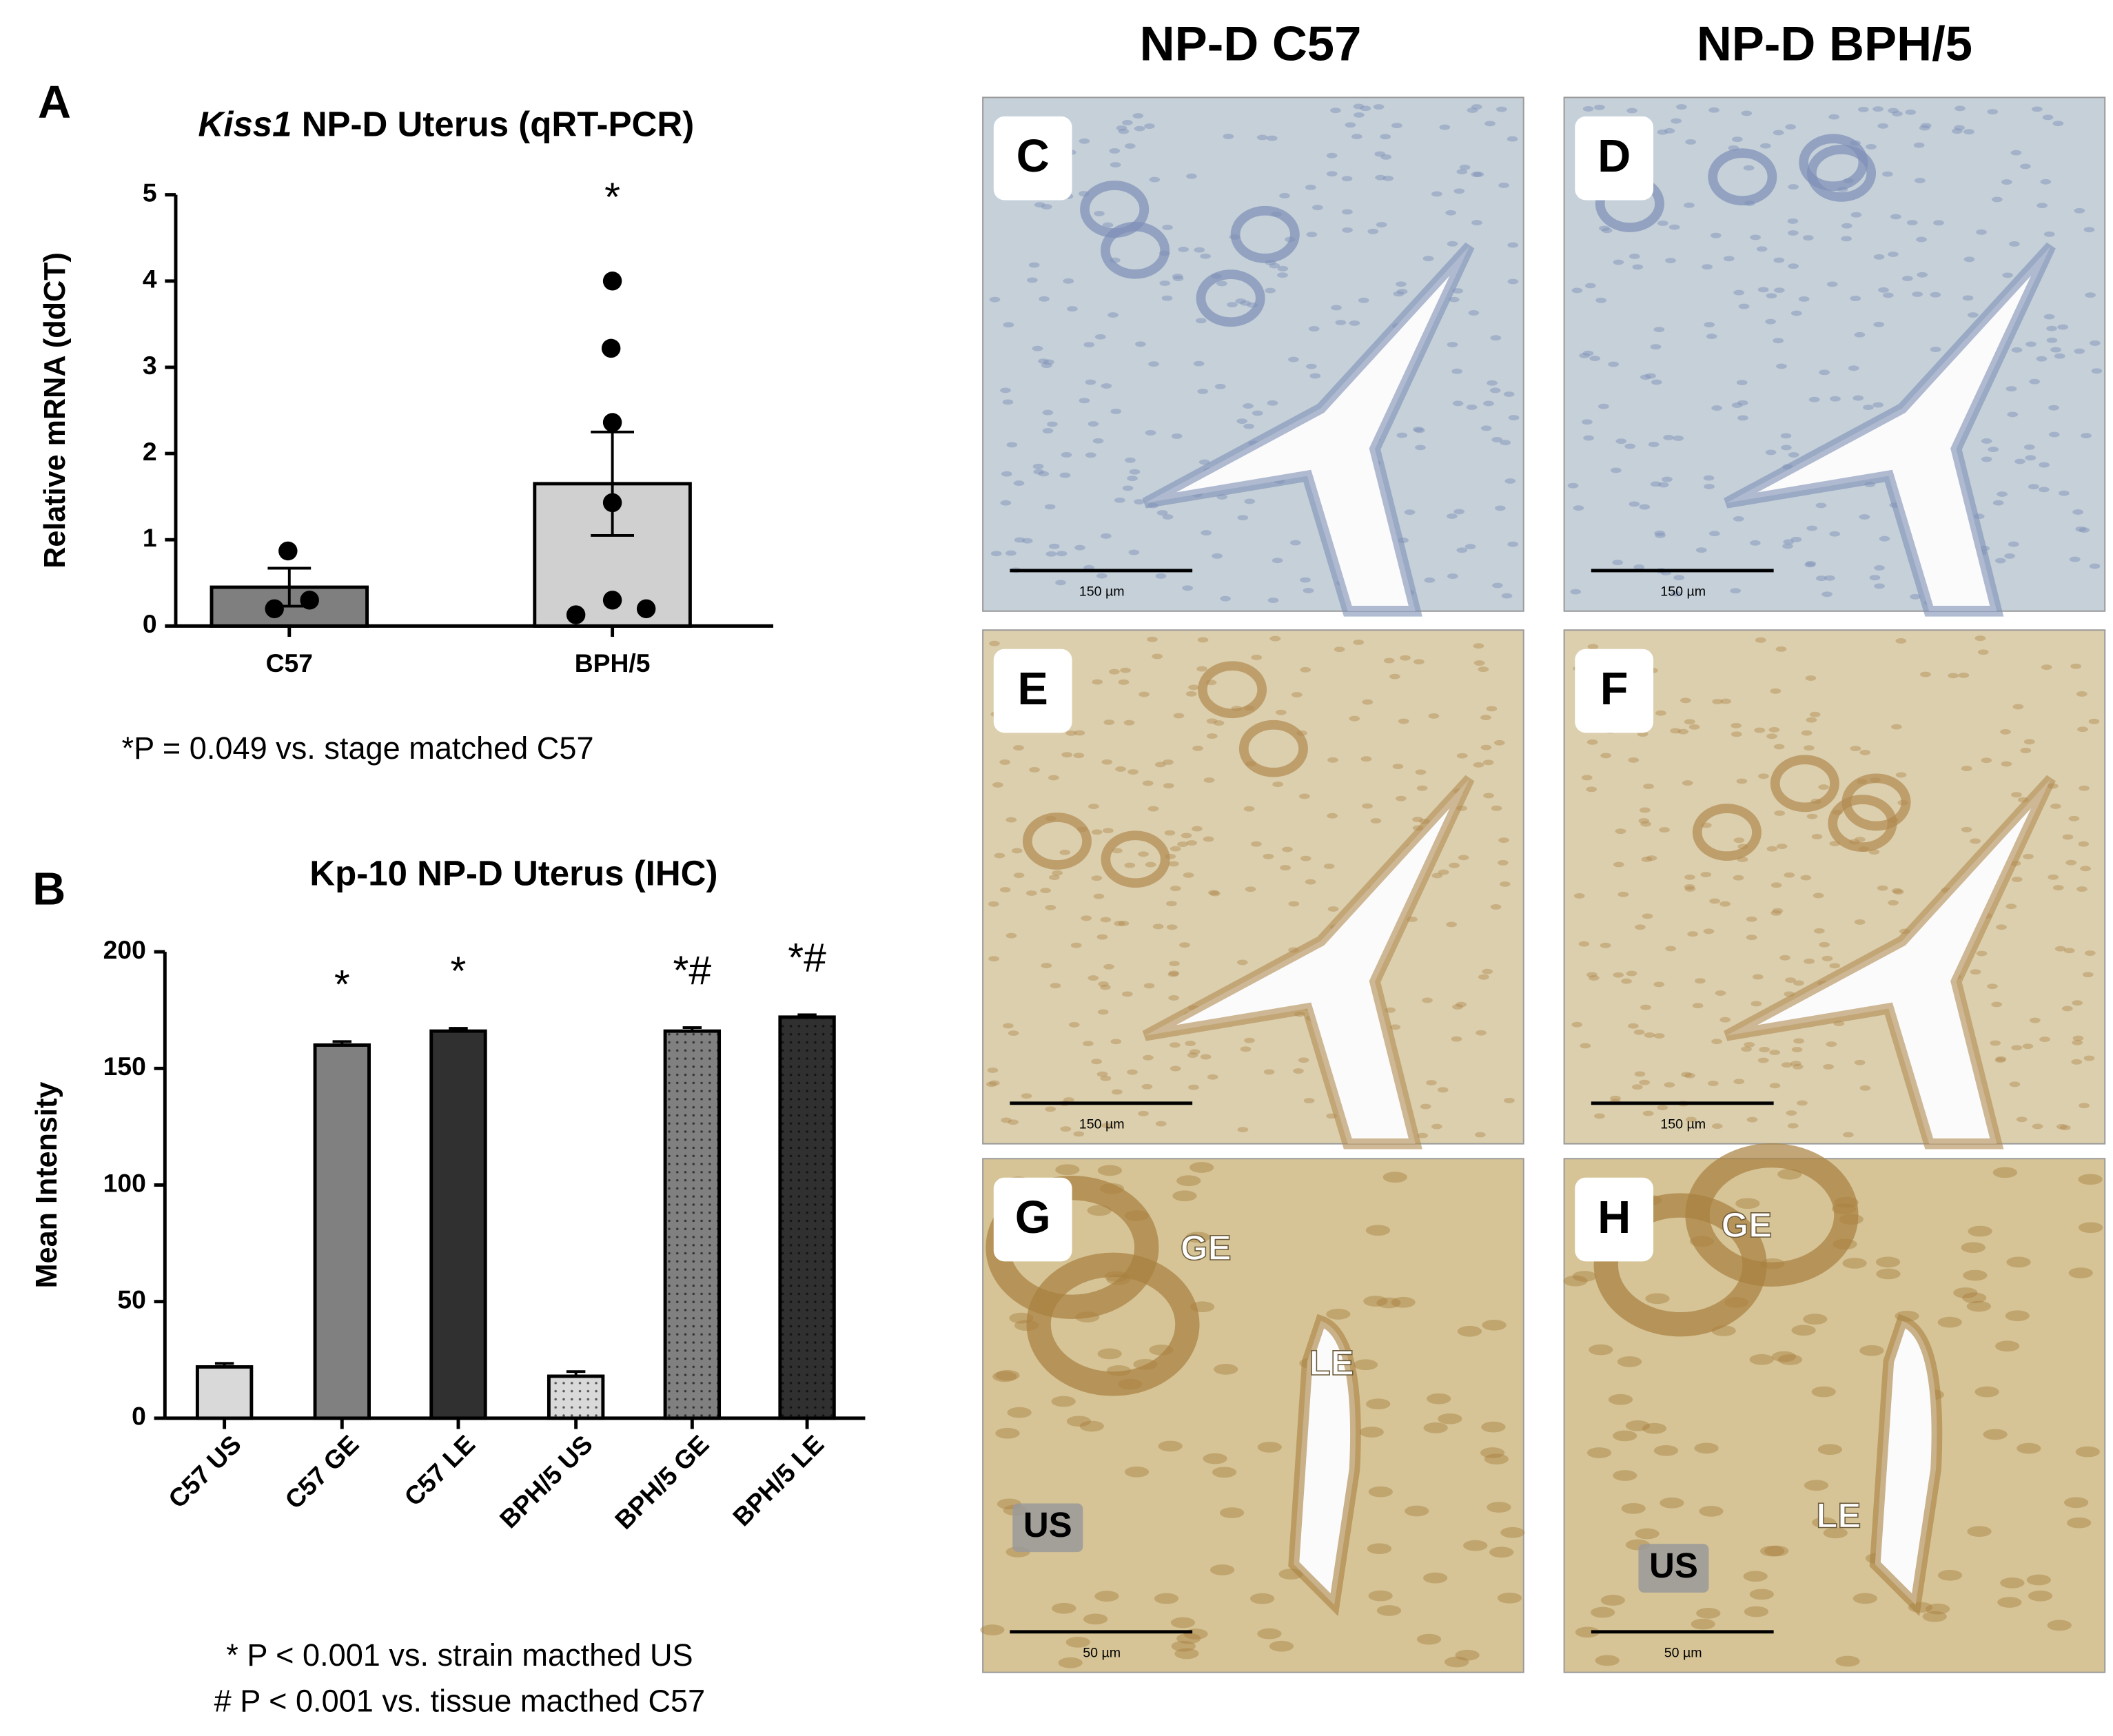 The image size is (2113, 1736). Describe the element at coordinates (150, 623) in the screenshot. I see `y-tick-label: 0` at that location.